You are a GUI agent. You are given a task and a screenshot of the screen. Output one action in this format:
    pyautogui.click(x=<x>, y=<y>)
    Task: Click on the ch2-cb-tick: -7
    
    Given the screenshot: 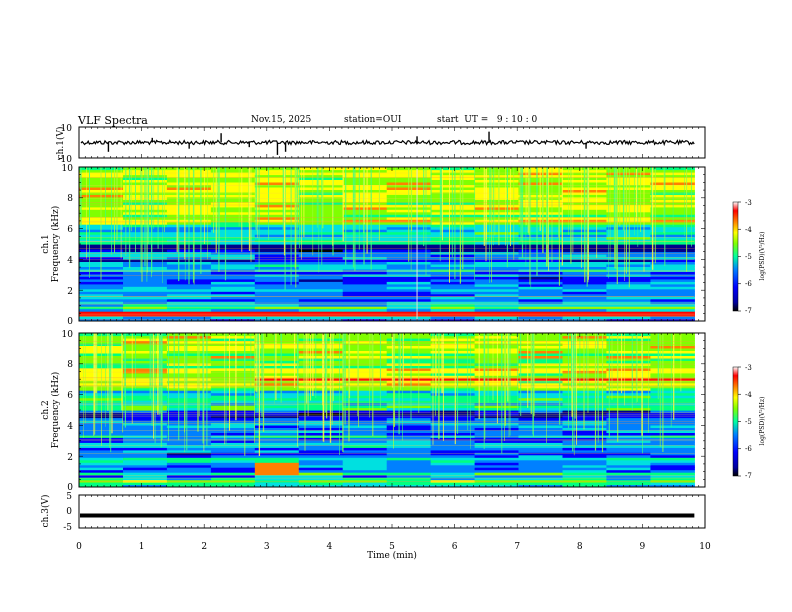 What is the action you would take?
    pyautogui.click(x=748, y=476)
    